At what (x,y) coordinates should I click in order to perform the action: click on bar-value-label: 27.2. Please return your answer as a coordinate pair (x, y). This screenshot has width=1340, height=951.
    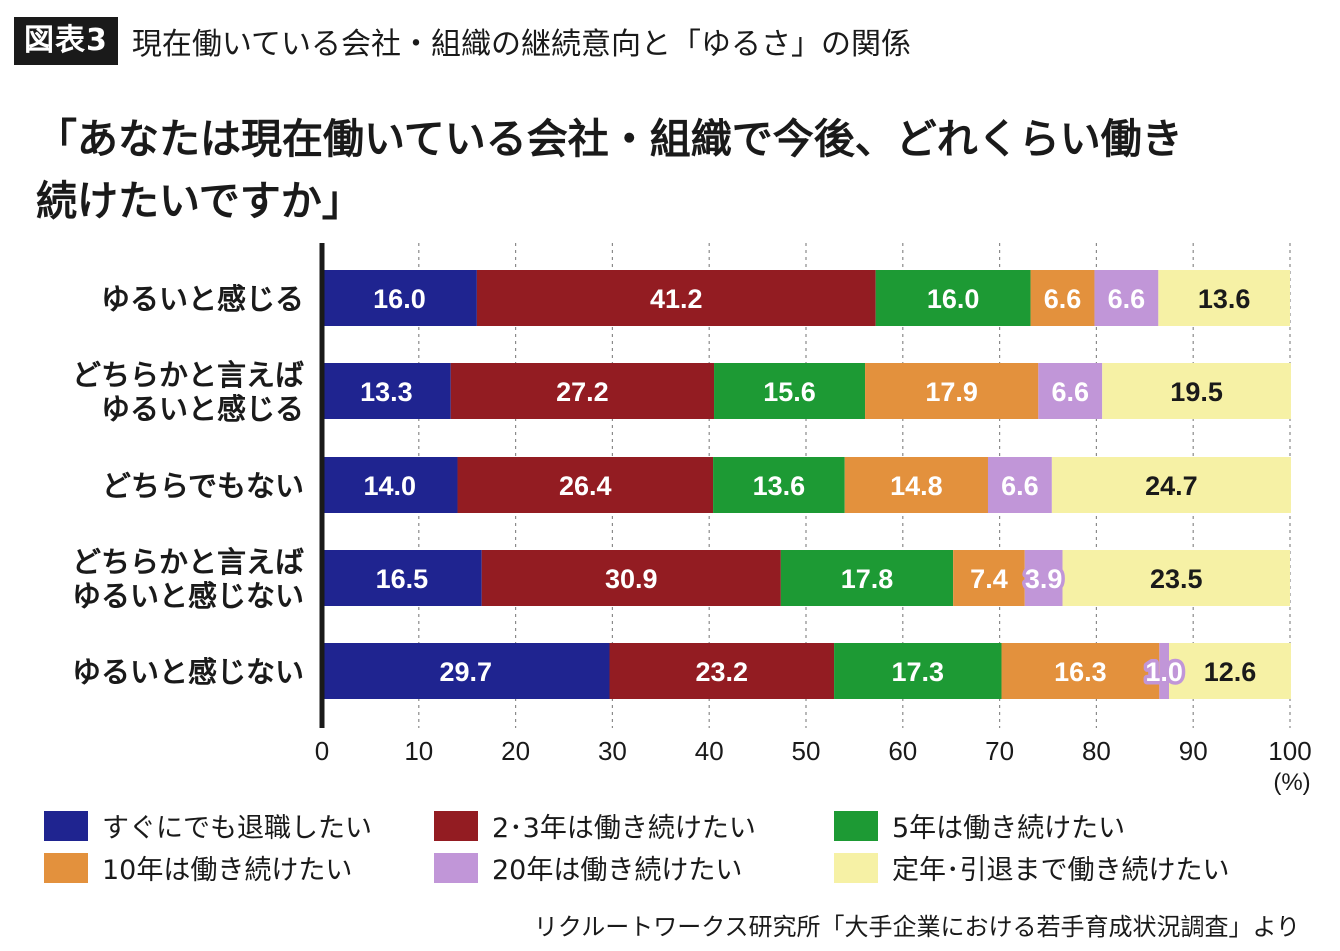
    Looking at the image, I should click on (582, 392).